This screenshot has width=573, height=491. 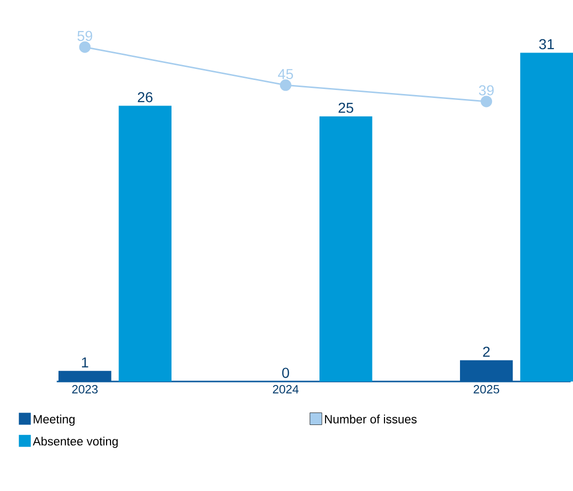 I want to click on data-label: 2, so click(x=486, y=351).